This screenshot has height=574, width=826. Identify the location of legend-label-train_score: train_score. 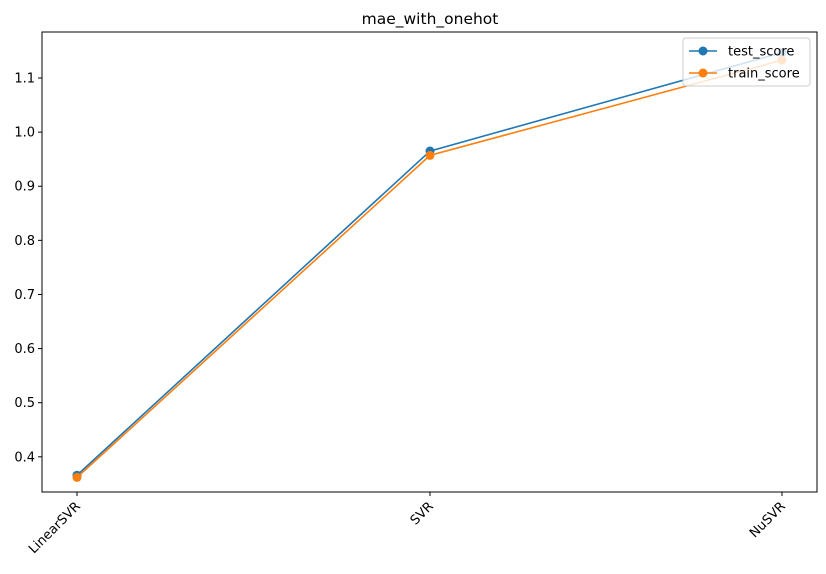
(764, 74).